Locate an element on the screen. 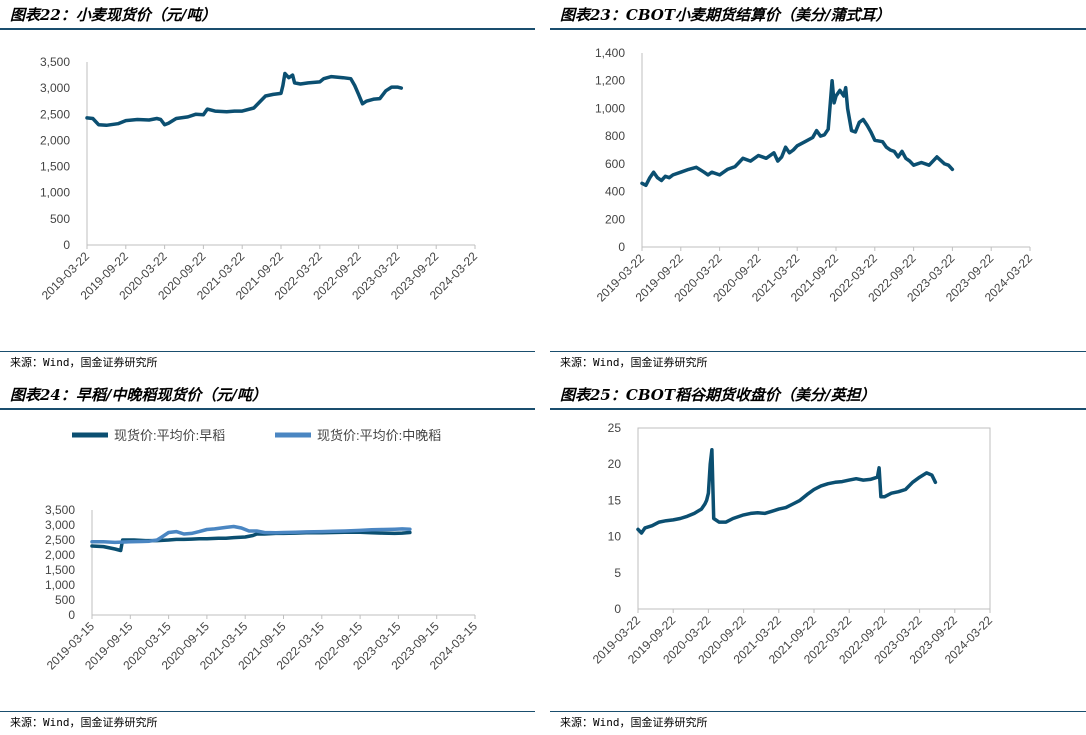 The image size is (1086, 735). y-tick-label: 25 is located at coordinates (615, 428).